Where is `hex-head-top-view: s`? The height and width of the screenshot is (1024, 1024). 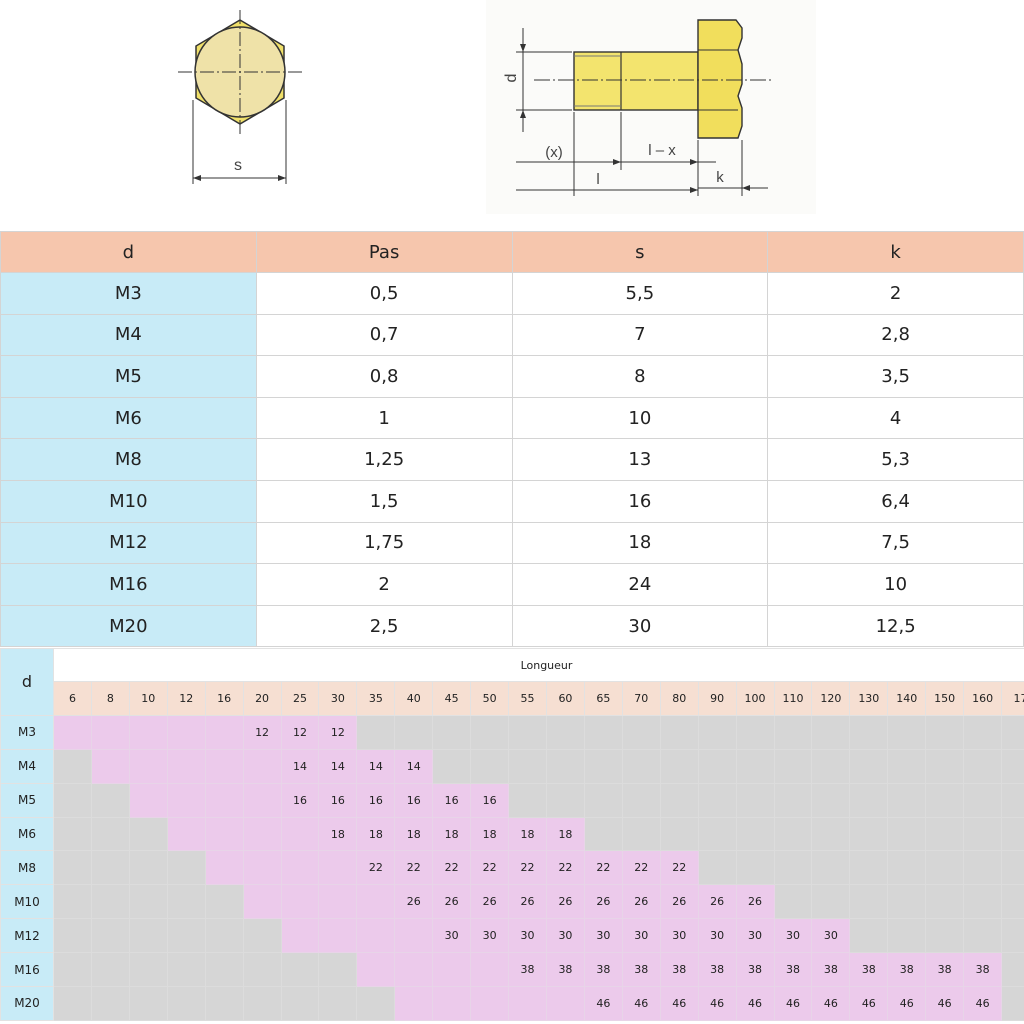 hex-head-top-view: s is located at coordinates (240, 103).